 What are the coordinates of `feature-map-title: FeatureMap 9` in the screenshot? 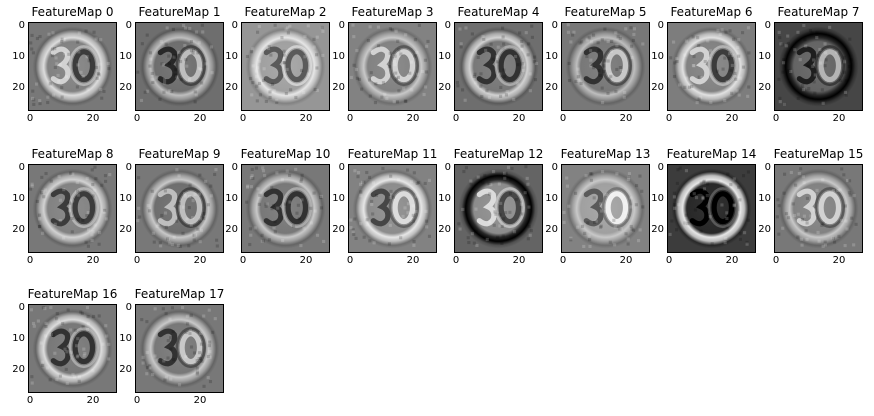 It's located at (179, 154).